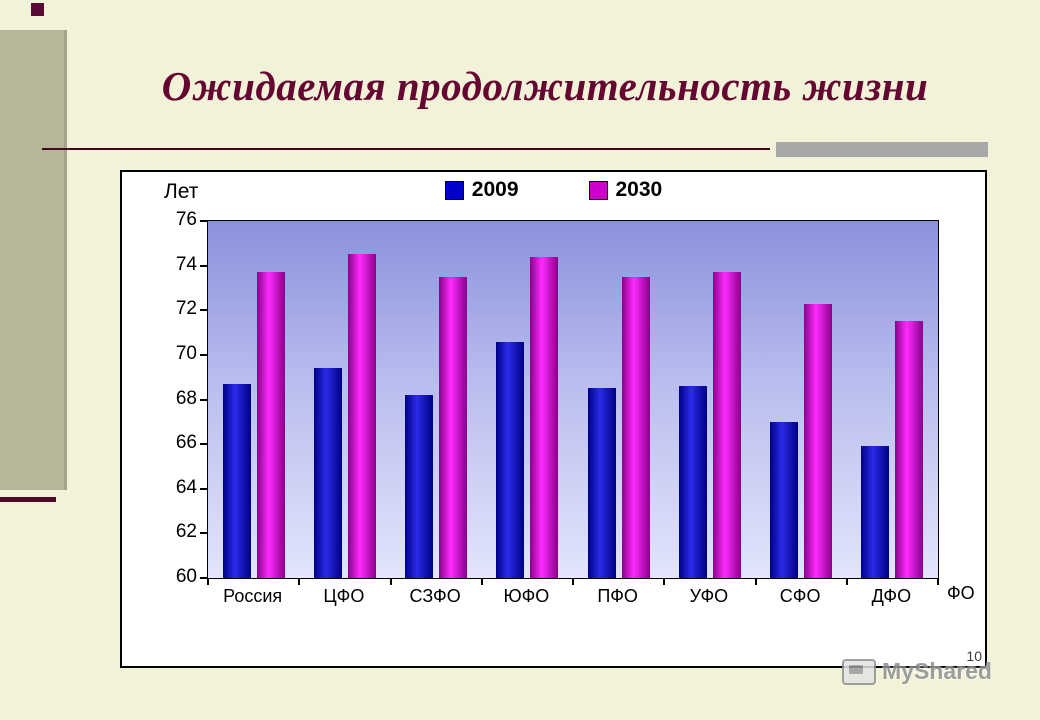 The image size is (1040, 720). What do you see at coordinates (344, 596) in the screenshot?
I see `x-tick-label: ЦФО` at bounding box center [344, 596].